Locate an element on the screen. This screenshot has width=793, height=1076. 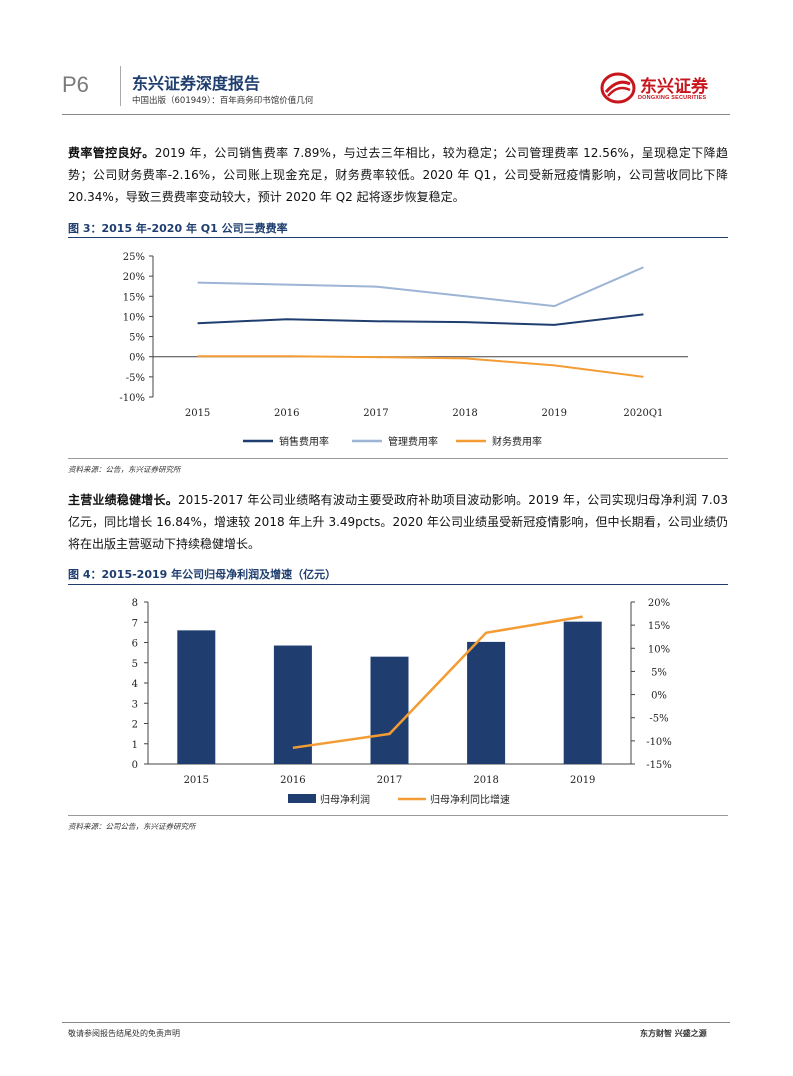
header-separator is located at coordinates (120, 86).